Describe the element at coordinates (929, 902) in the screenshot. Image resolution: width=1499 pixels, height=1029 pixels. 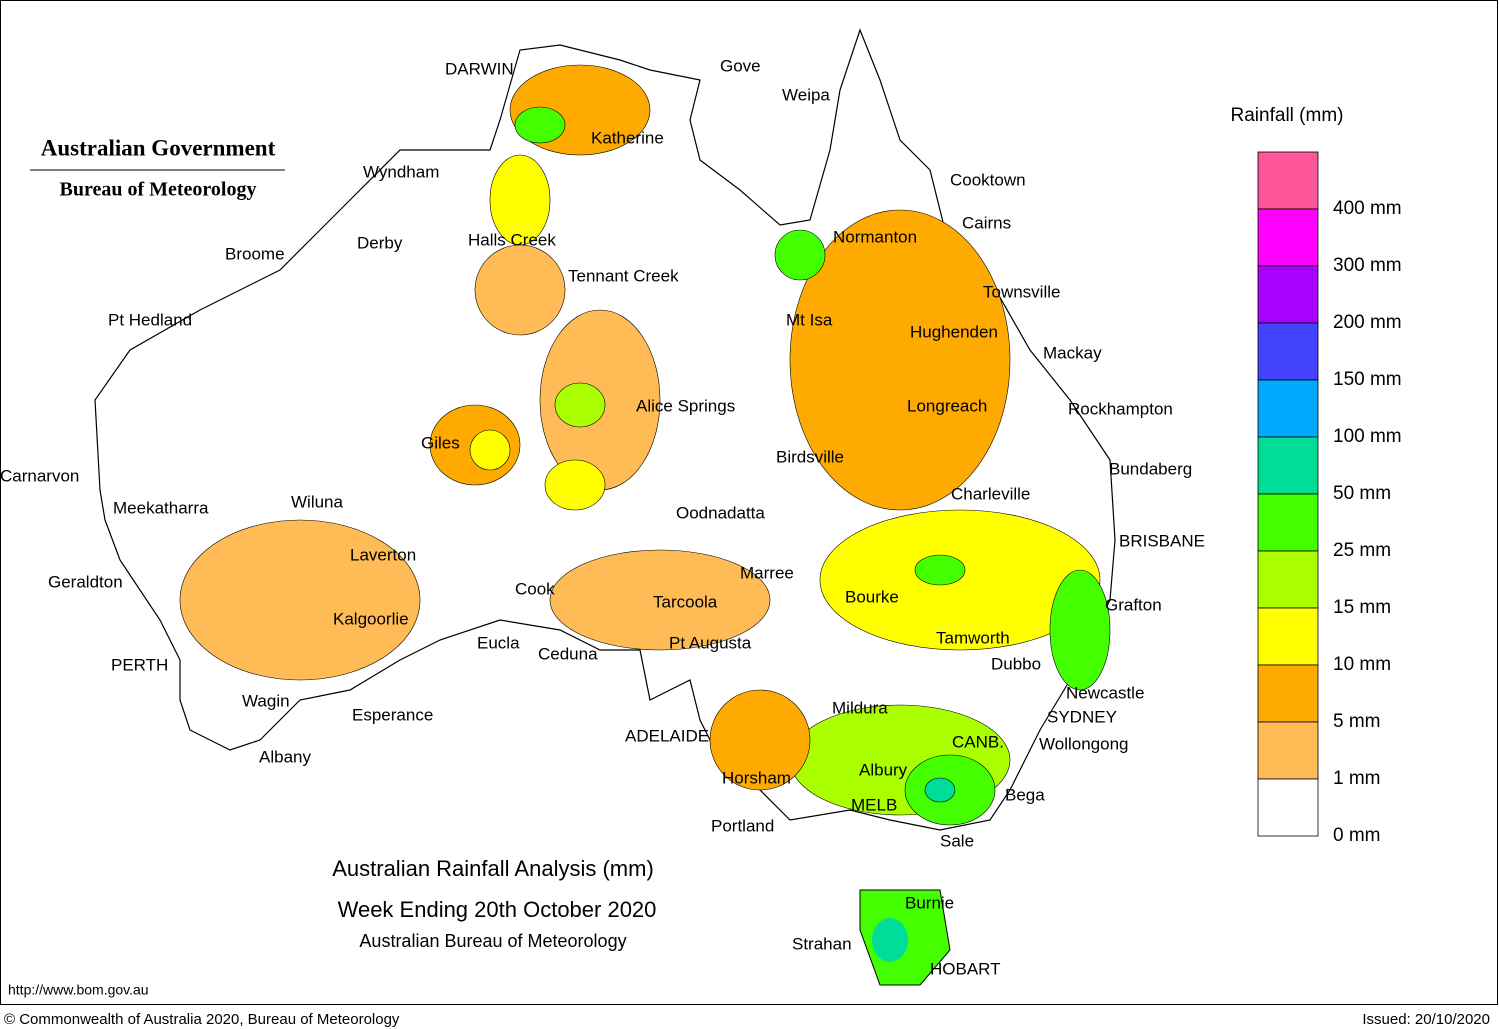
I see `place-label: Burnie` at that location.